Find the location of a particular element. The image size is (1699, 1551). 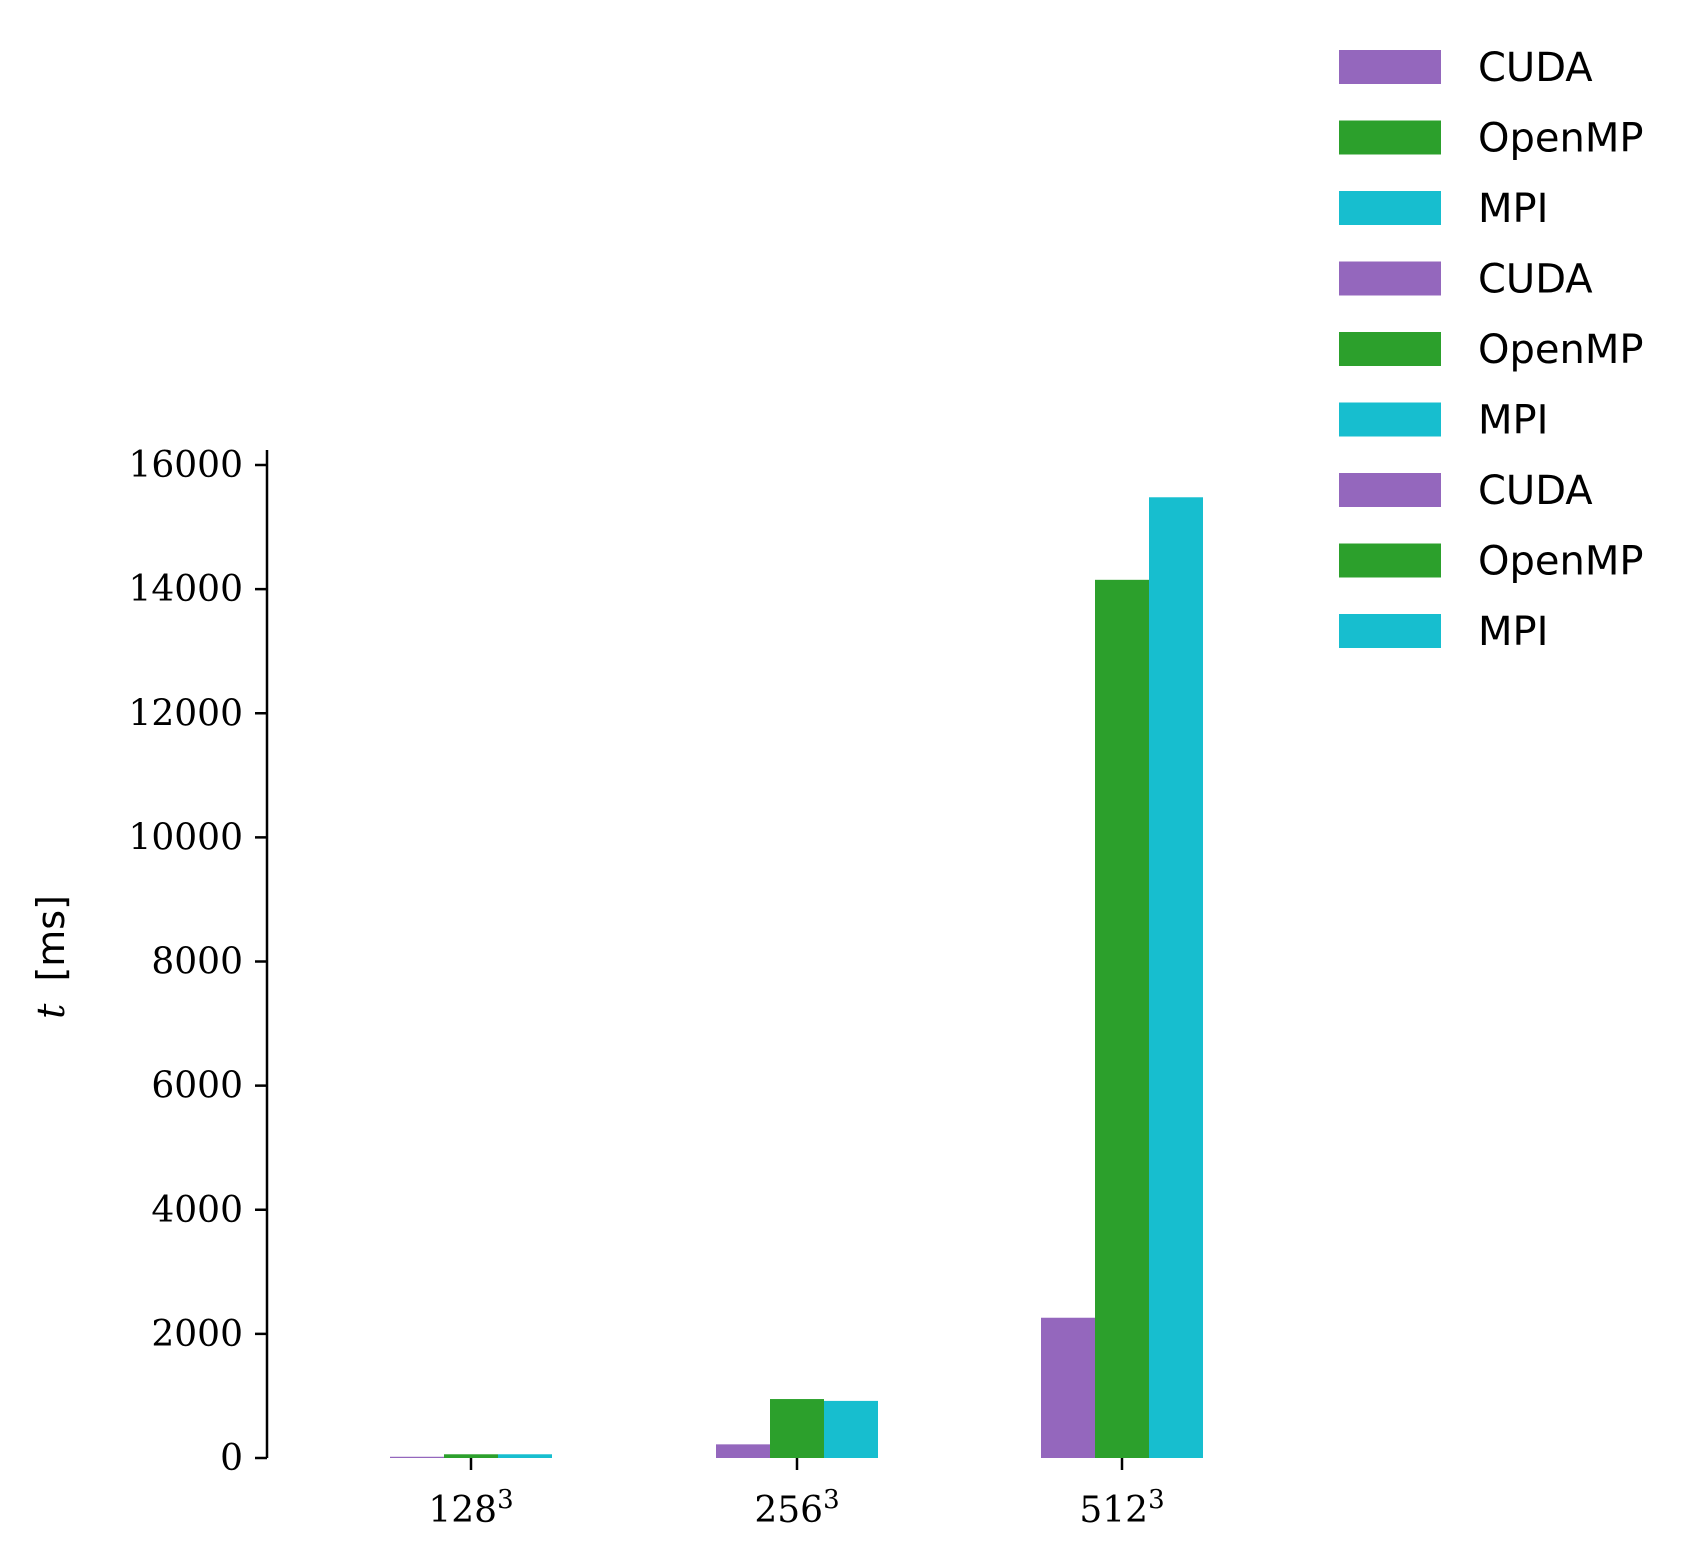

y-axis-label: t [ms] is located at coordinates (51, 957).